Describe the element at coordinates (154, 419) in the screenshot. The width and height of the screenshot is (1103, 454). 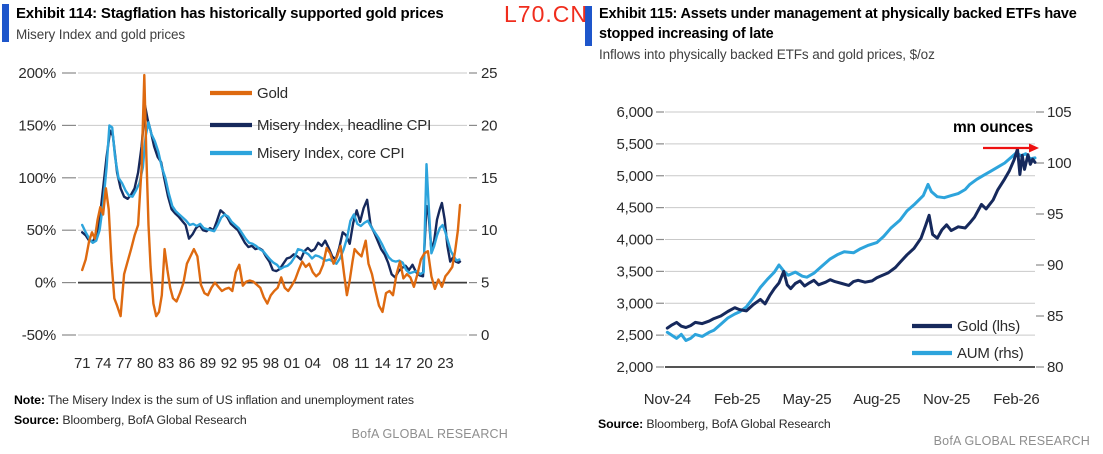
I see `source-text-left: Bloomberg, BofA Global Research` at that location.